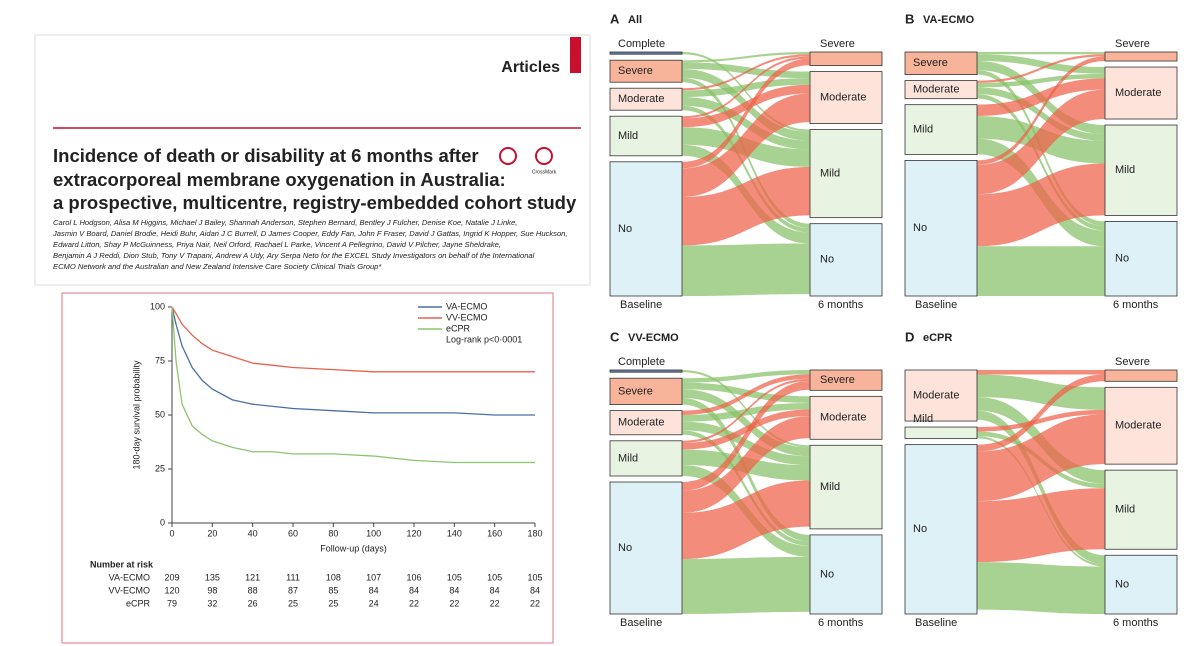  What do you see at coordinates (293, 603) in the screenshot?
I see `risk-count: 25` at bounding box center [293, 603].